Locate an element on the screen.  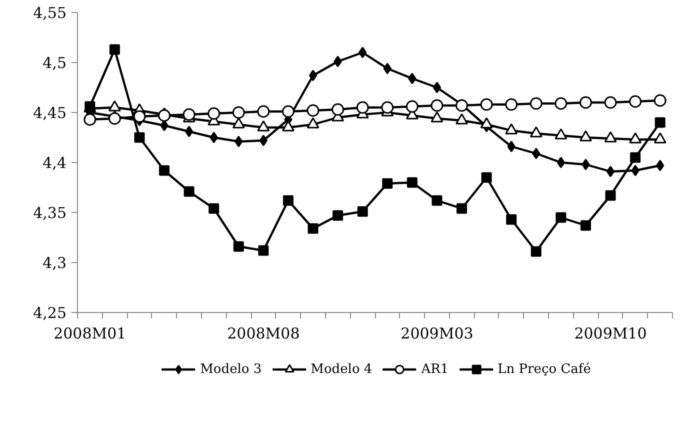
y-tick-label: 4,25 is located at coordinates (50, 313).